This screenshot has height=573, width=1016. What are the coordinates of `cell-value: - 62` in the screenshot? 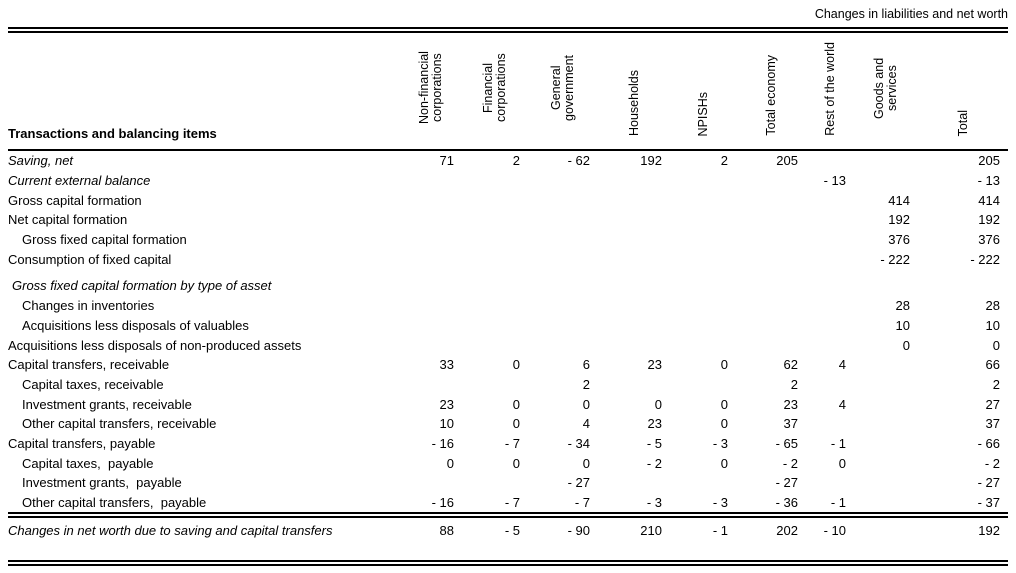 It's located at (578, 161).